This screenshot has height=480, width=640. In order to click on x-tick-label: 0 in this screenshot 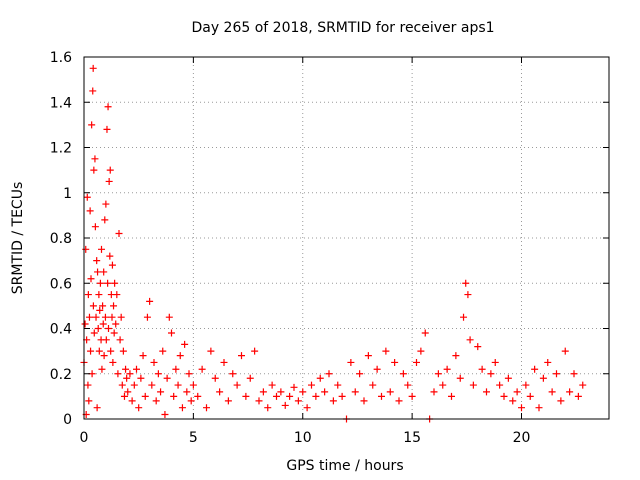, I will do `click(84, 438)`.